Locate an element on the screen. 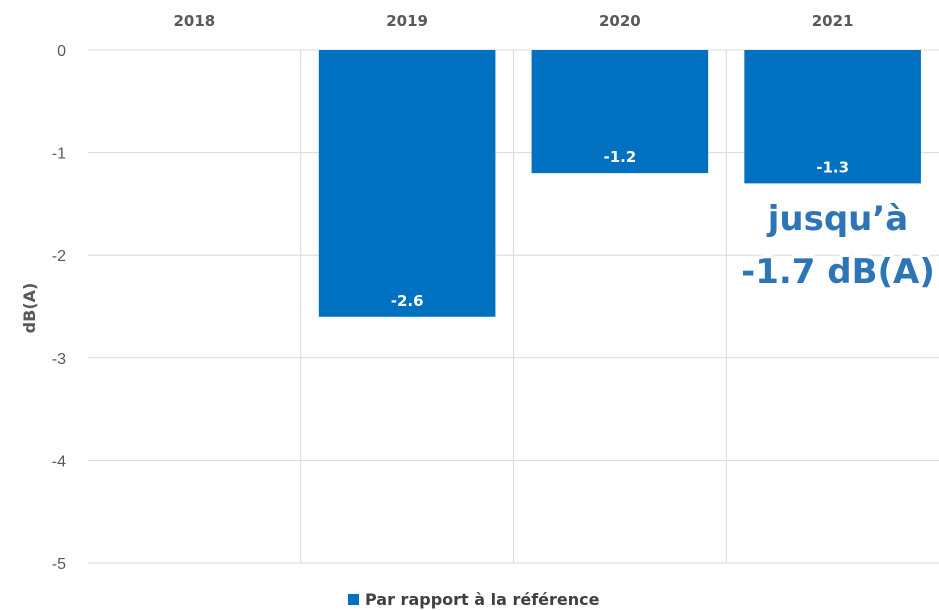  annotation: jusqu’à -1.7 dB(A) is located at coordinates (838, 246).